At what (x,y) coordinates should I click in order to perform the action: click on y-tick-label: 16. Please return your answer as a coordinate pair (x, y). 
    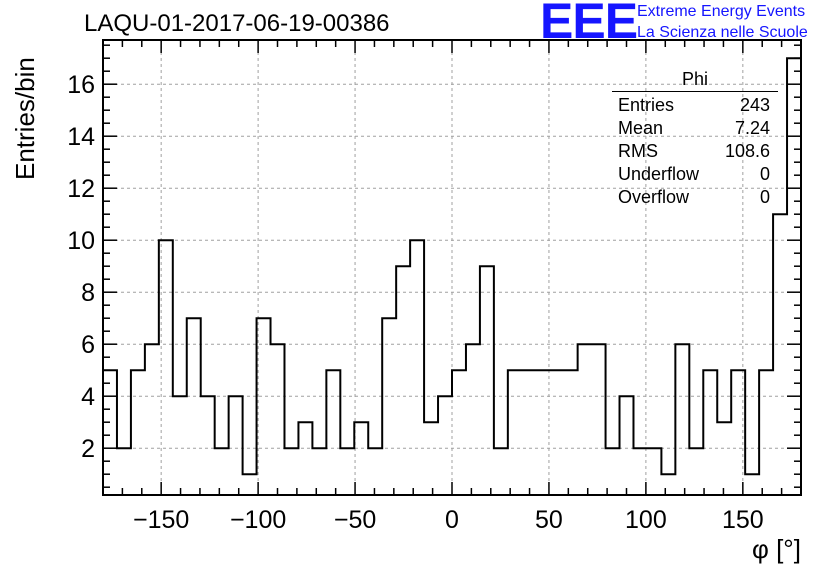
    Looking at the image, I should click on (81, 85).